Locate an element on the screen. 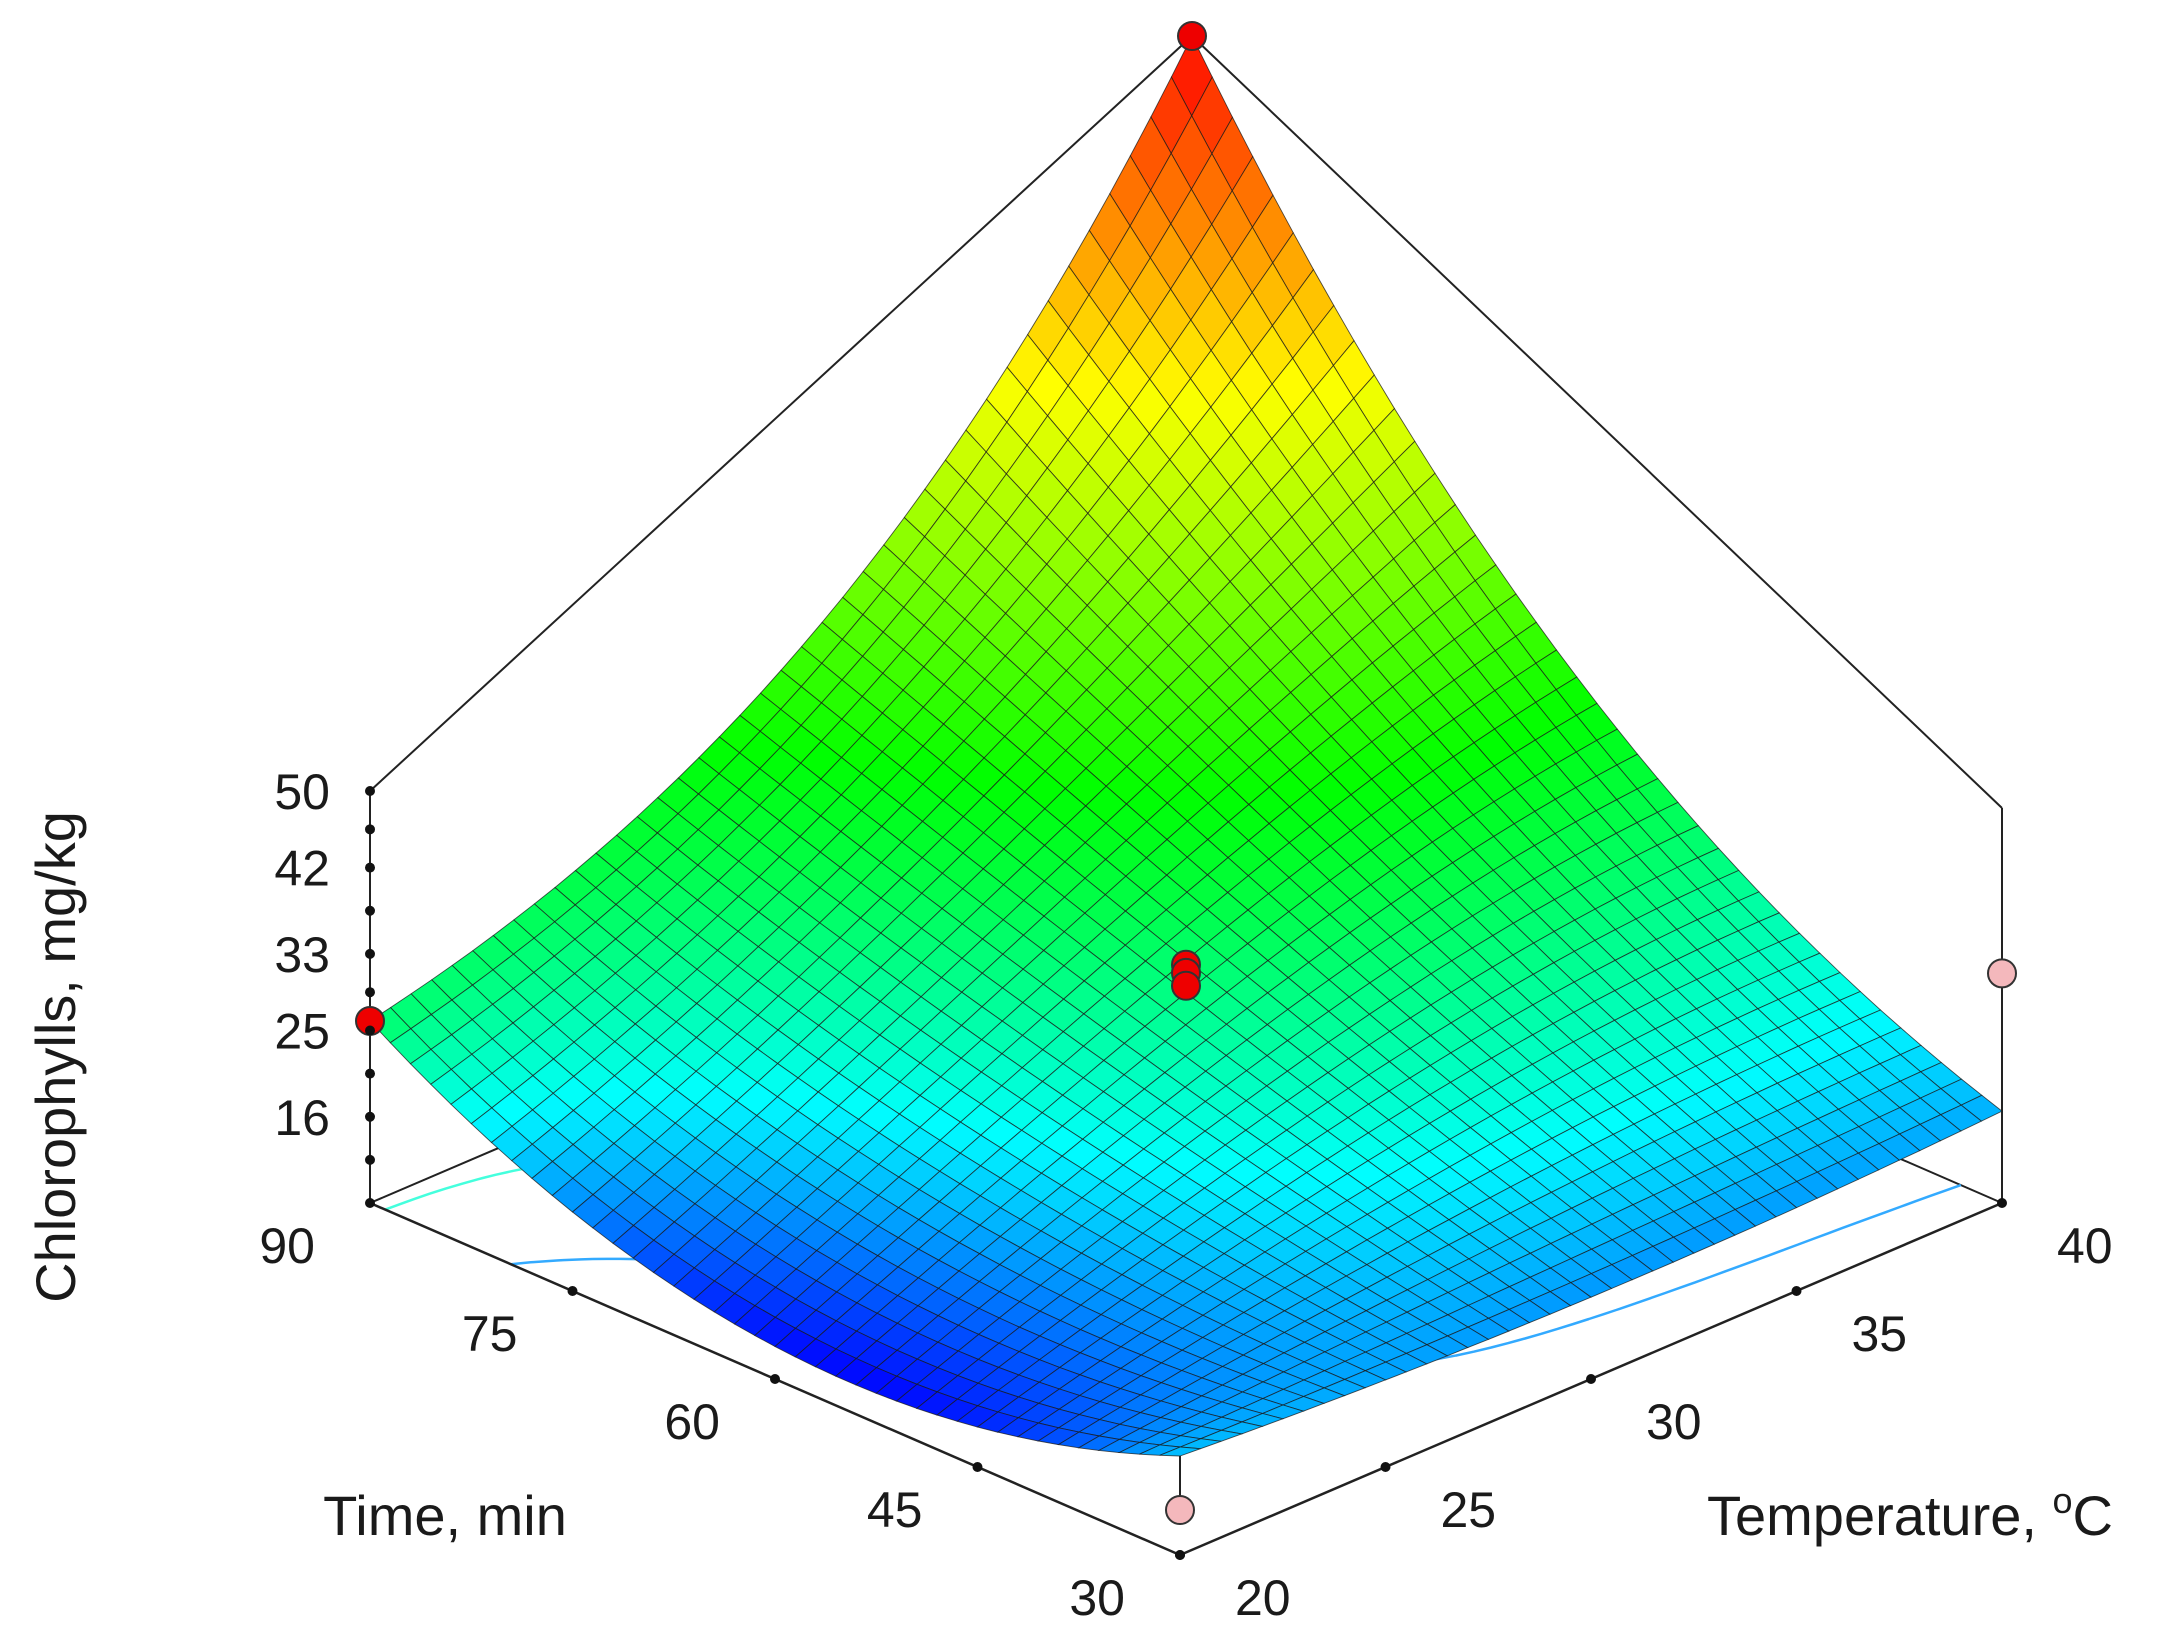 Image resolution: width=2166 pixels, height=1630 pixels. y-tick-label-0: 30 is located at coordinates (1097, 1598).